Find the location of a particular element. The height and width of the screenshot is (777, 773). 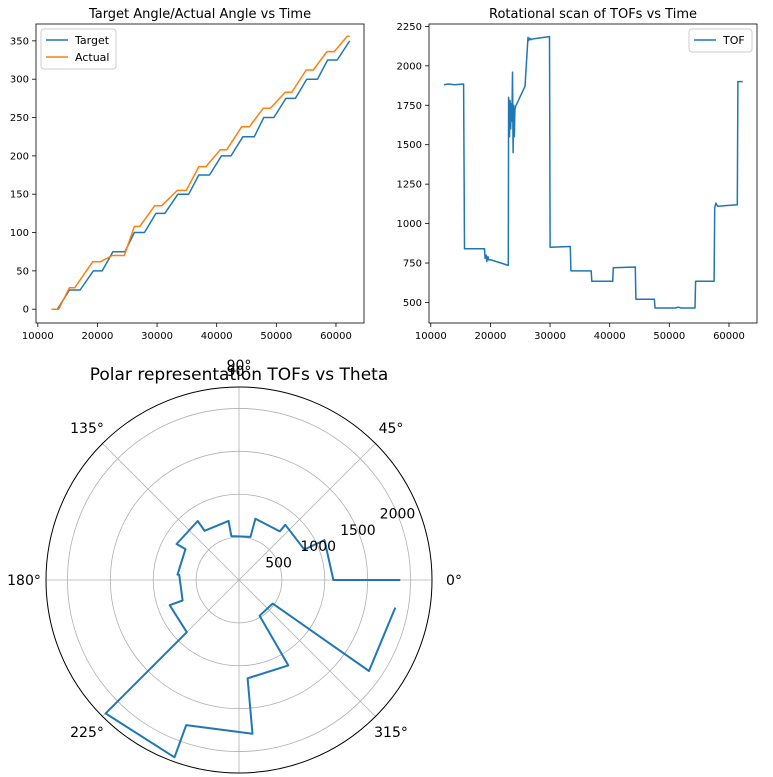

theta-tick-label: 0° is located at coordinates (454, 581).